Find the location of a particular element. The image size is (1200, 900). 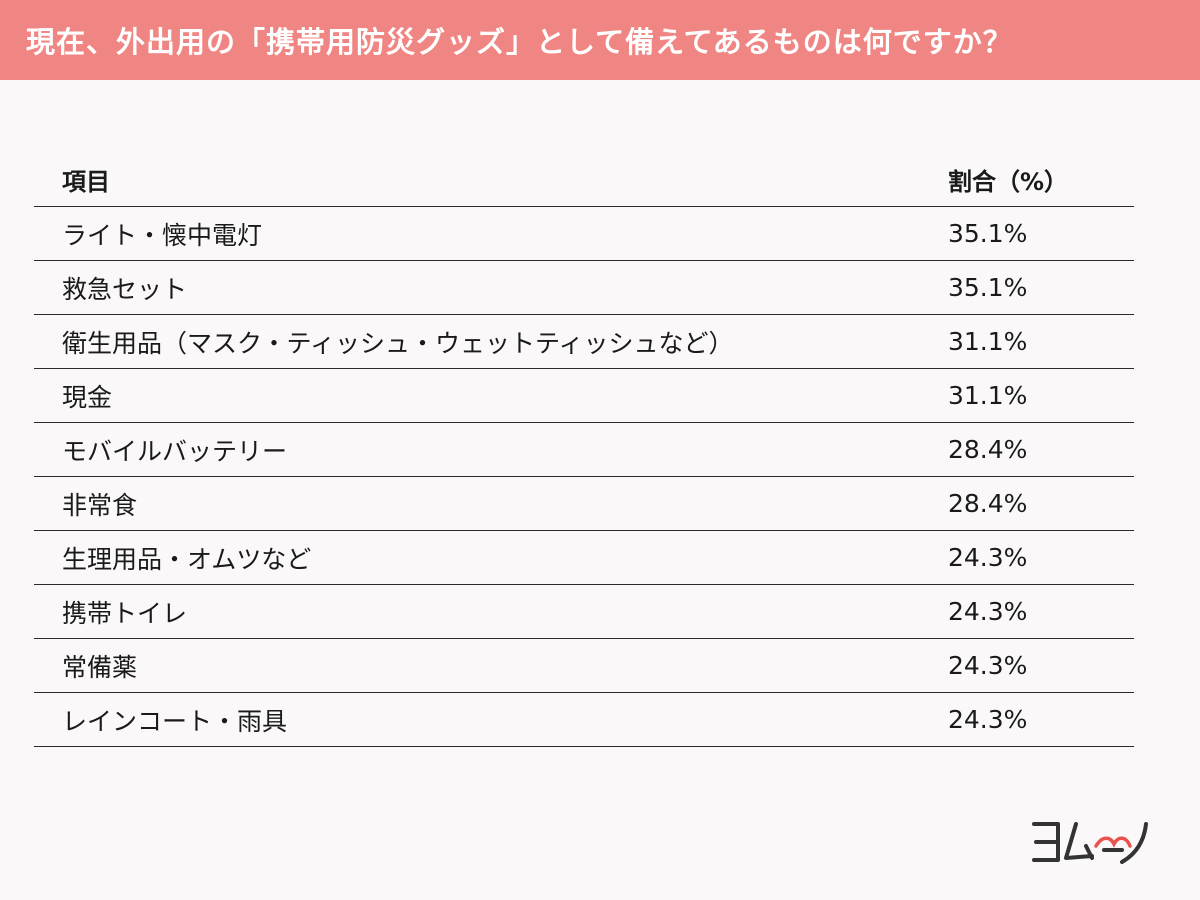

row-item-label: 生理用品・オムツなど is located at coordinates (187, 559).